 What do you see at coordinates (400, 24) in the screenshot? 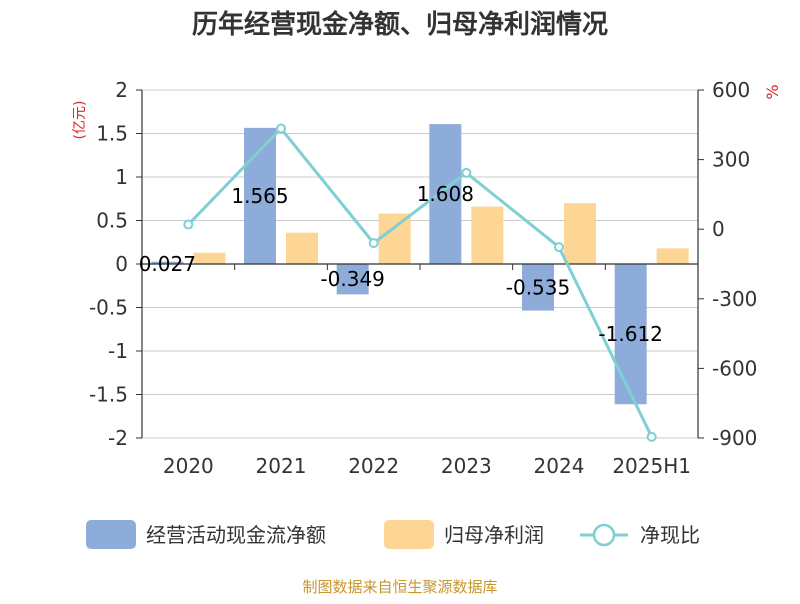
I see `chart-title: 历年经营现金净额、归母净利润情况` at bounding box center [400, 24].